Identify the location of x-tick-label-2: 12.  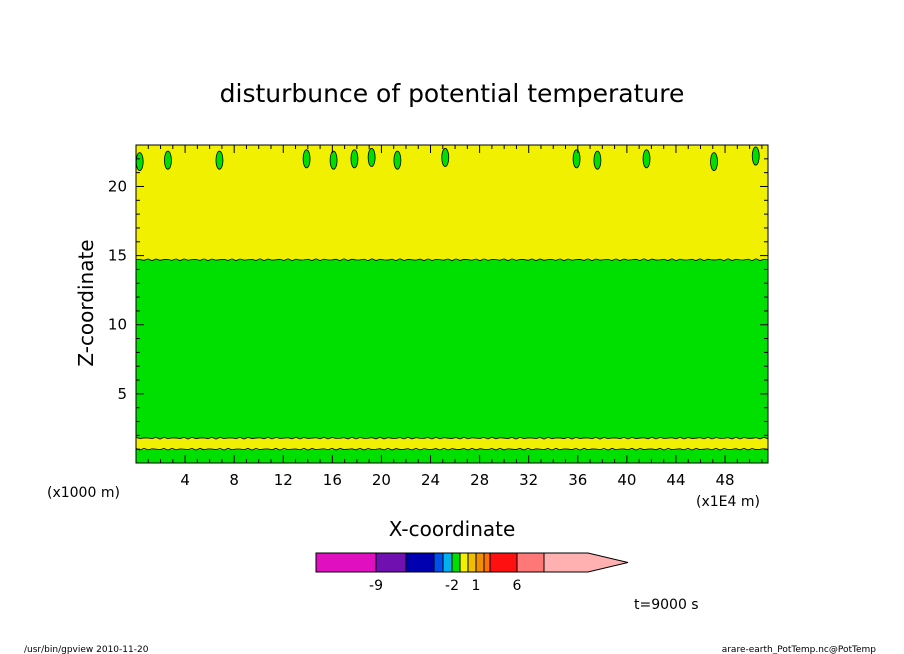
(283, 480).